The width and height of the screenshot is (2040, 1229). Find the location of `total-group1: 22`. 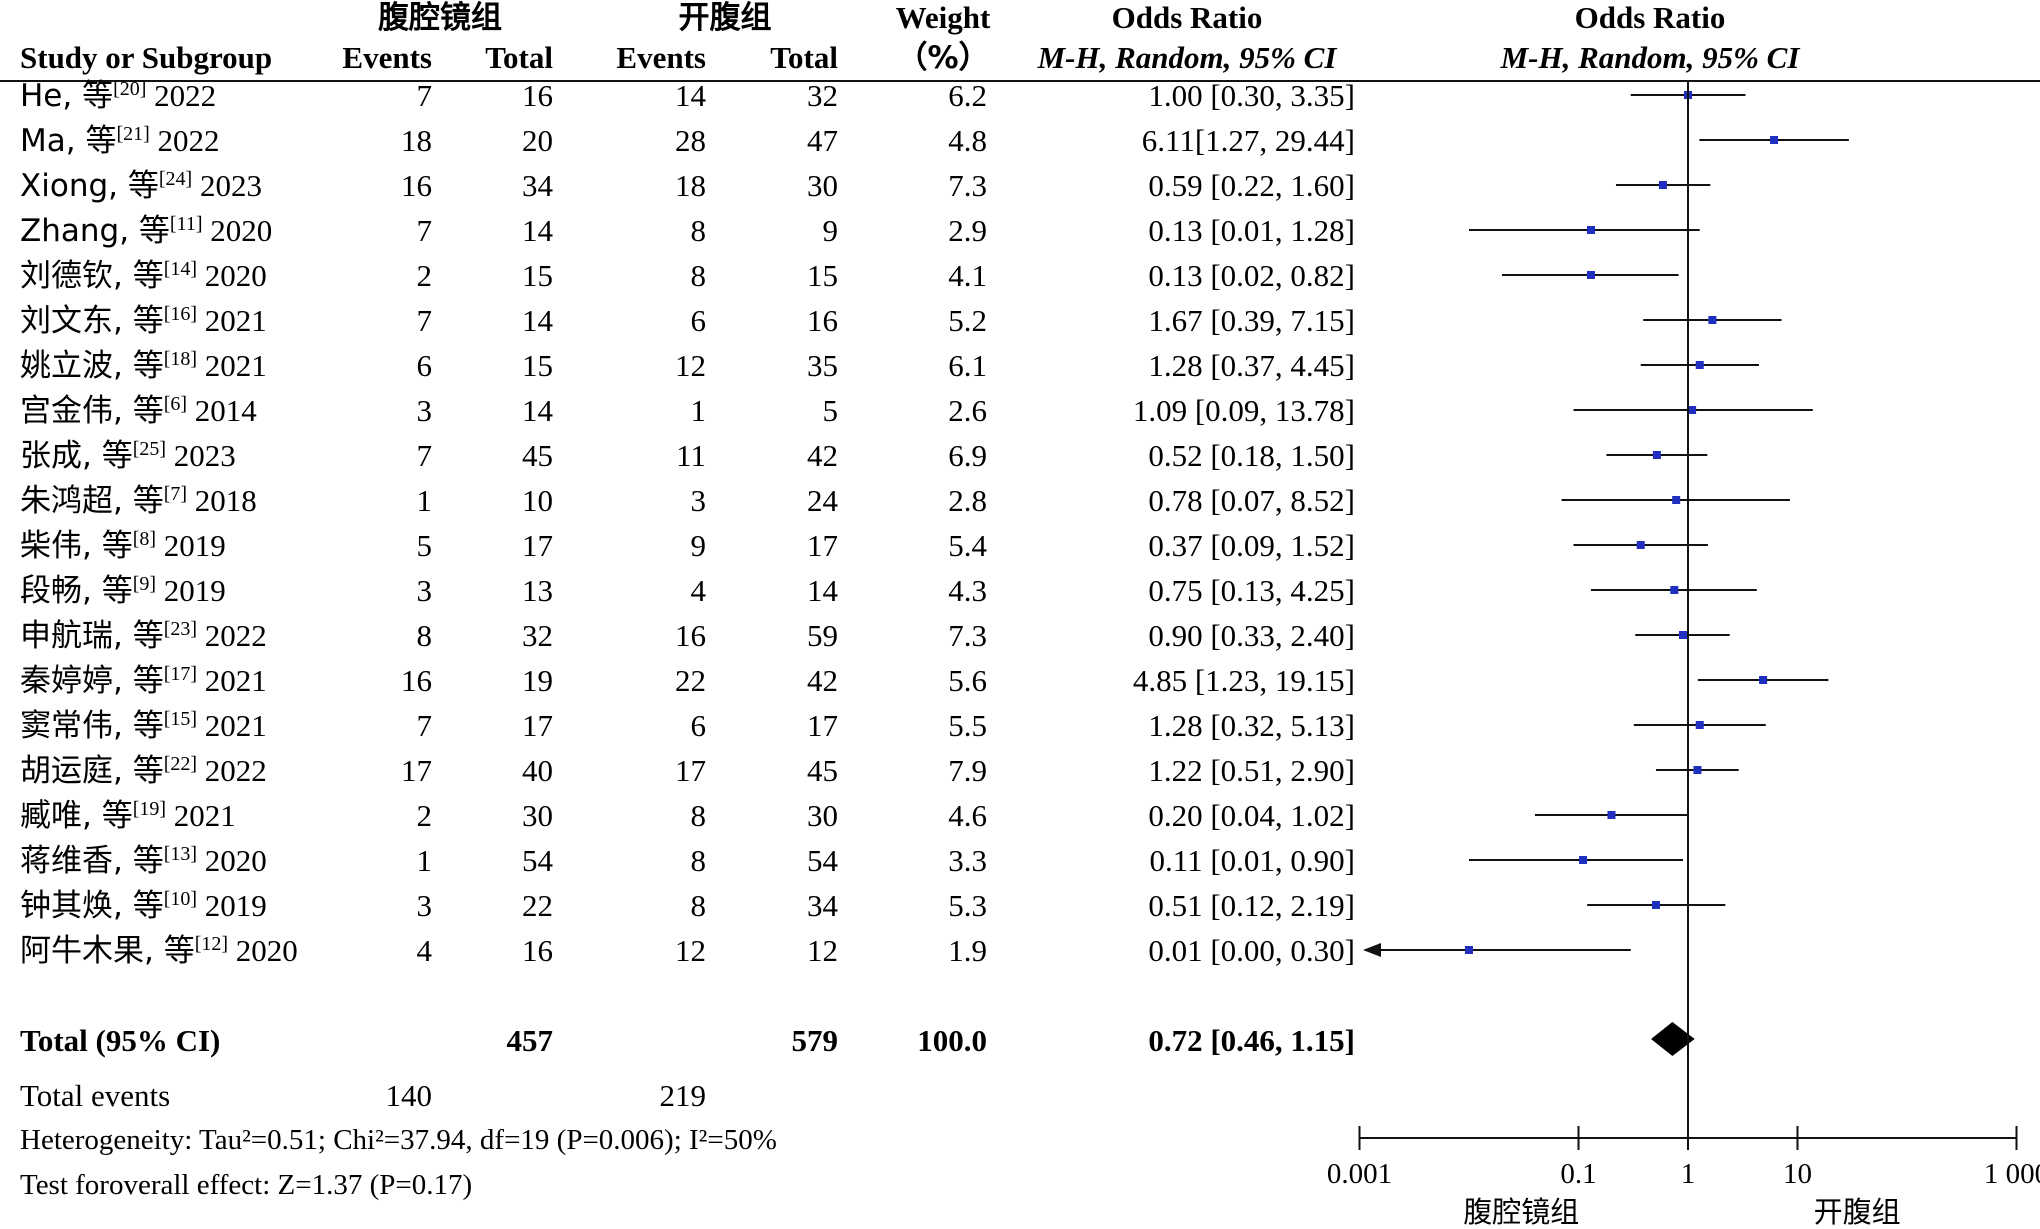

total-group1: 22 is located at coordinates (537, 905).